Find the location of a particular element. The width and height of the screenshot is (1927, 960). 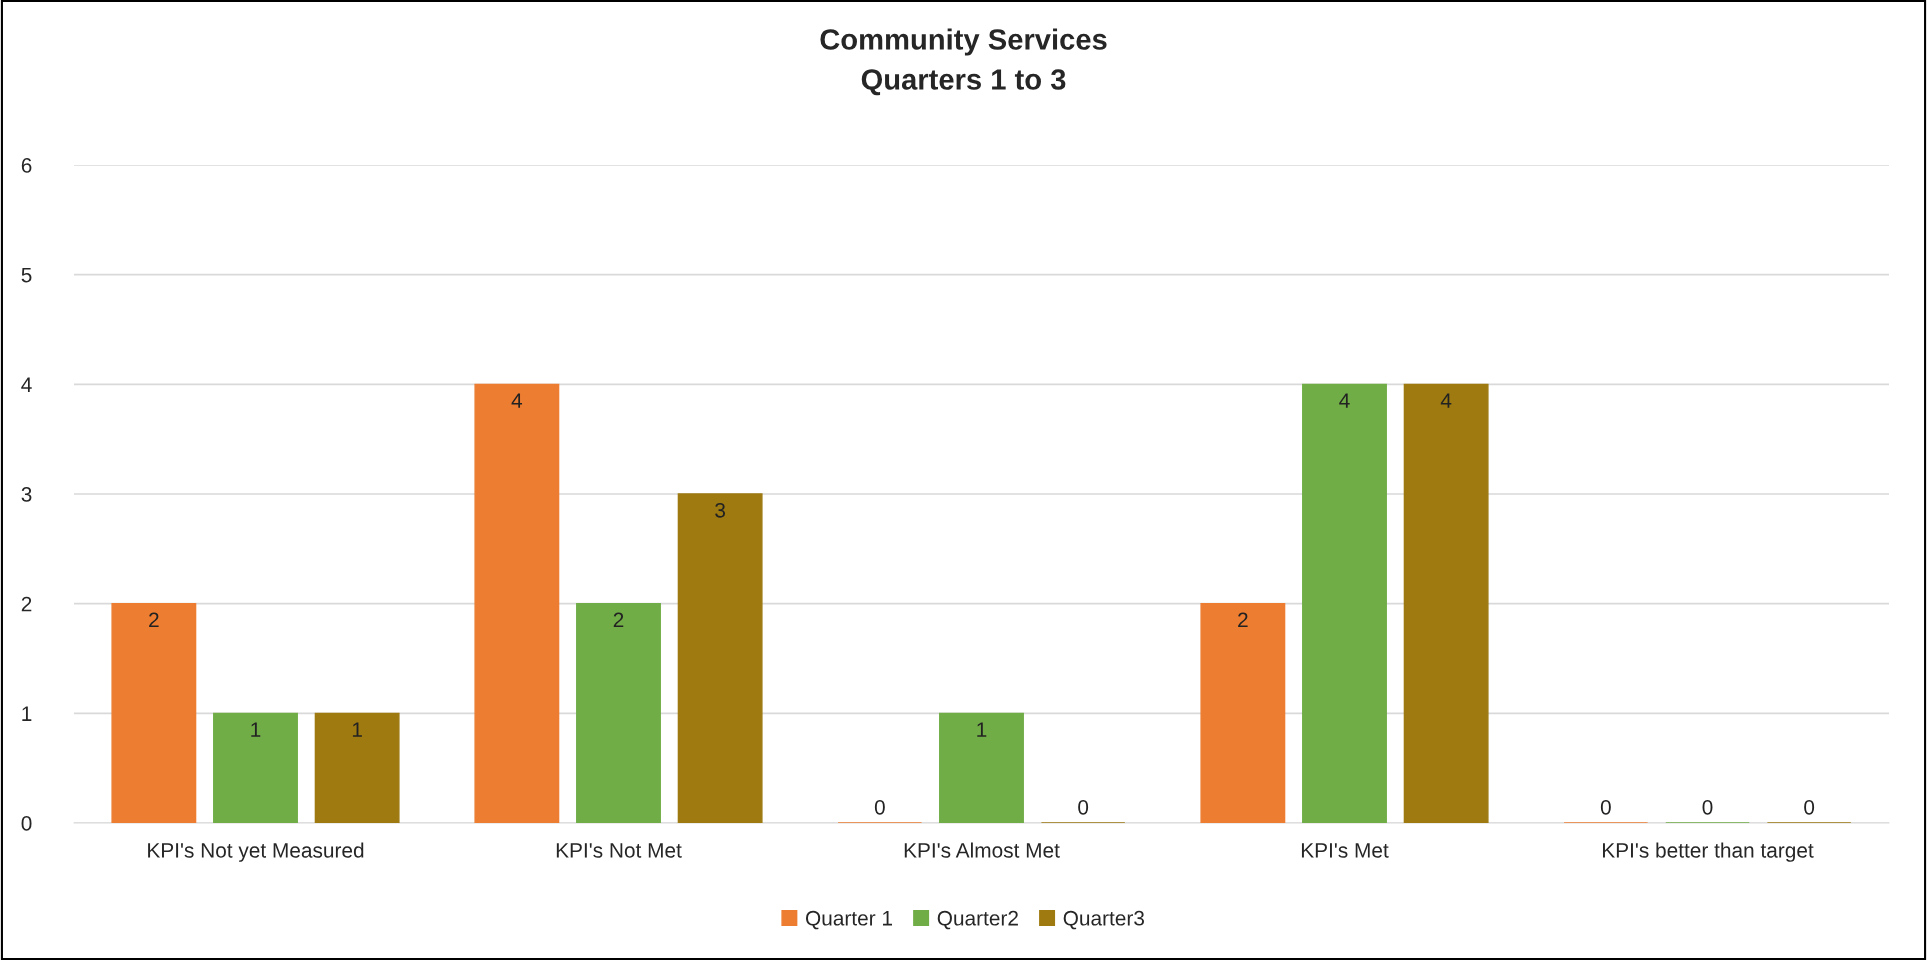

x-tick-label: KPI's Almost Met is located at coordinates (982, 850).